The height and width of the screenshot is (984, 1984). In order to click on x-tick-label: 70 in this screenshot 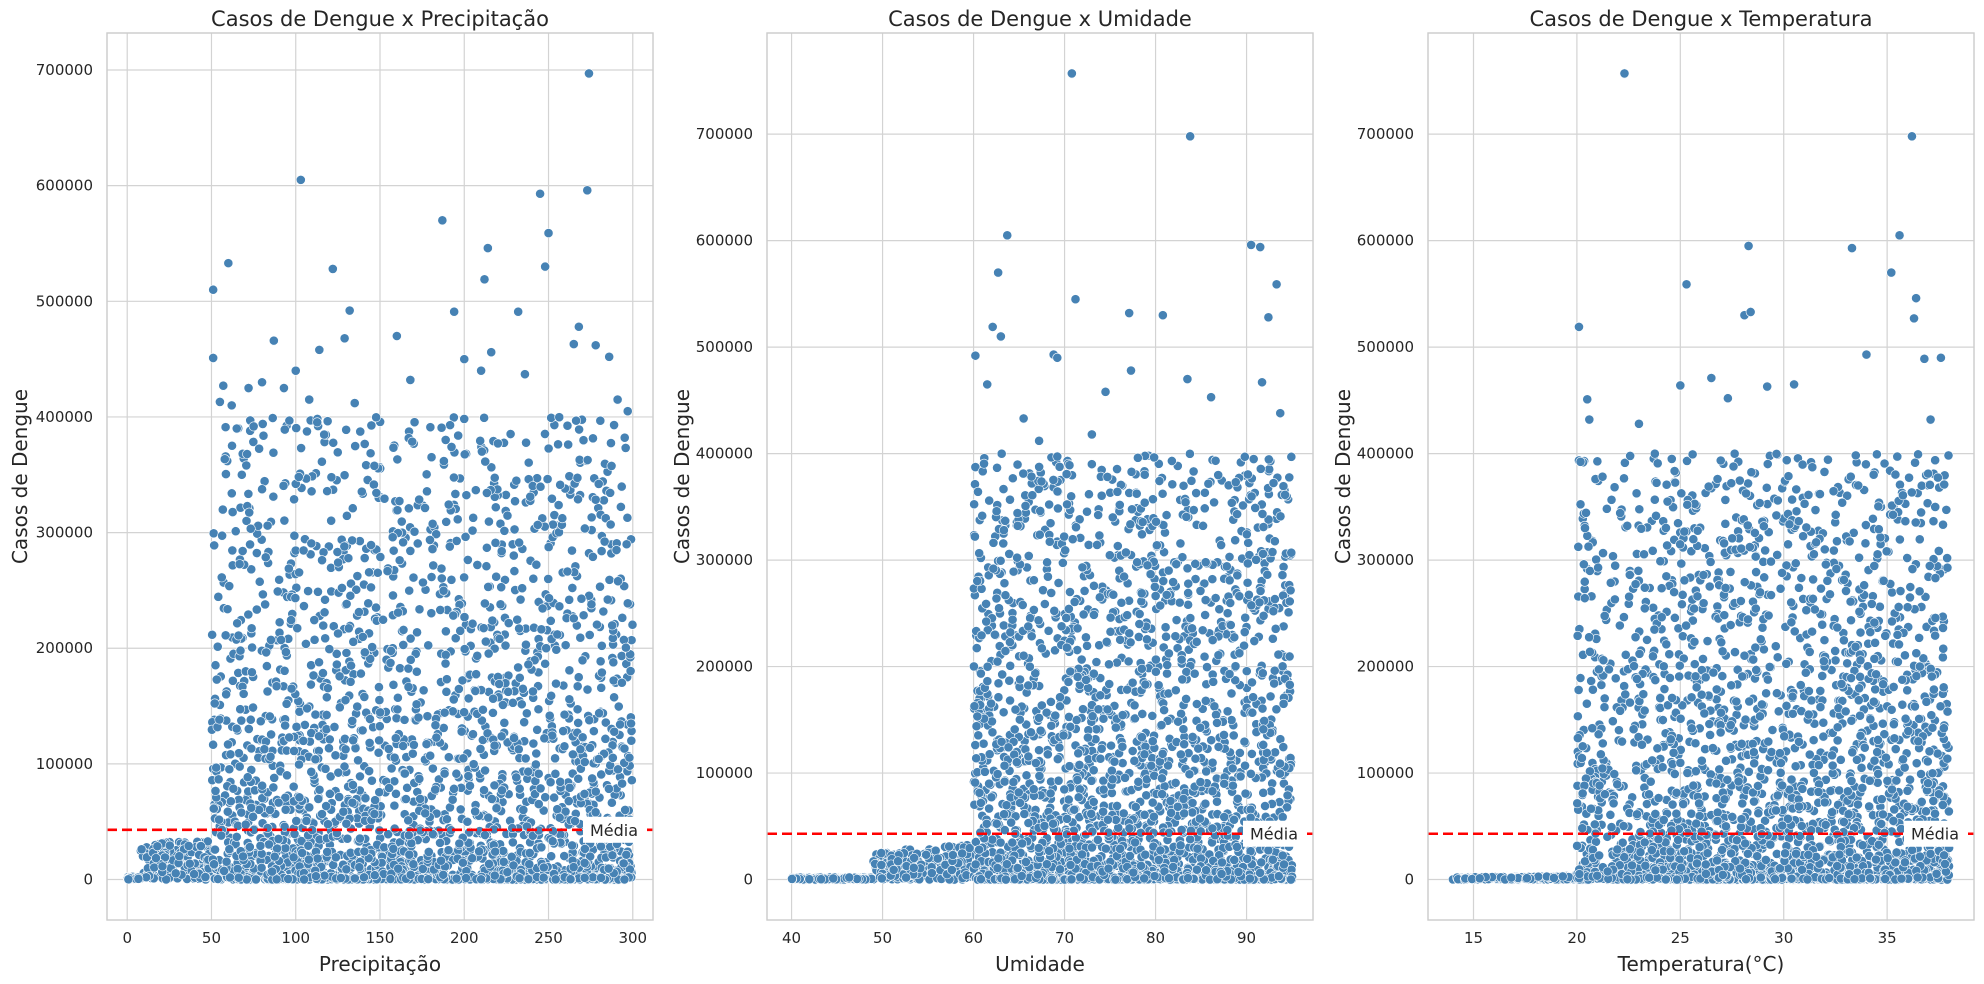, I will do `click(1064, 938)`.